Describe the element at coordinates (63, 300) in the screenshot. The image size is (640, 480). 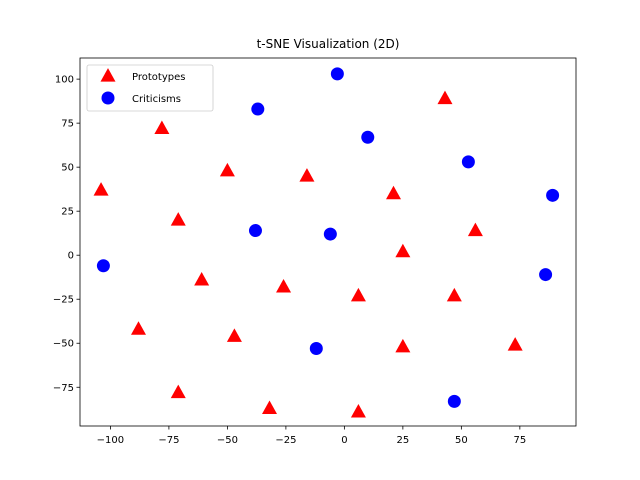
I see `y-tick-label: −25` at that location.